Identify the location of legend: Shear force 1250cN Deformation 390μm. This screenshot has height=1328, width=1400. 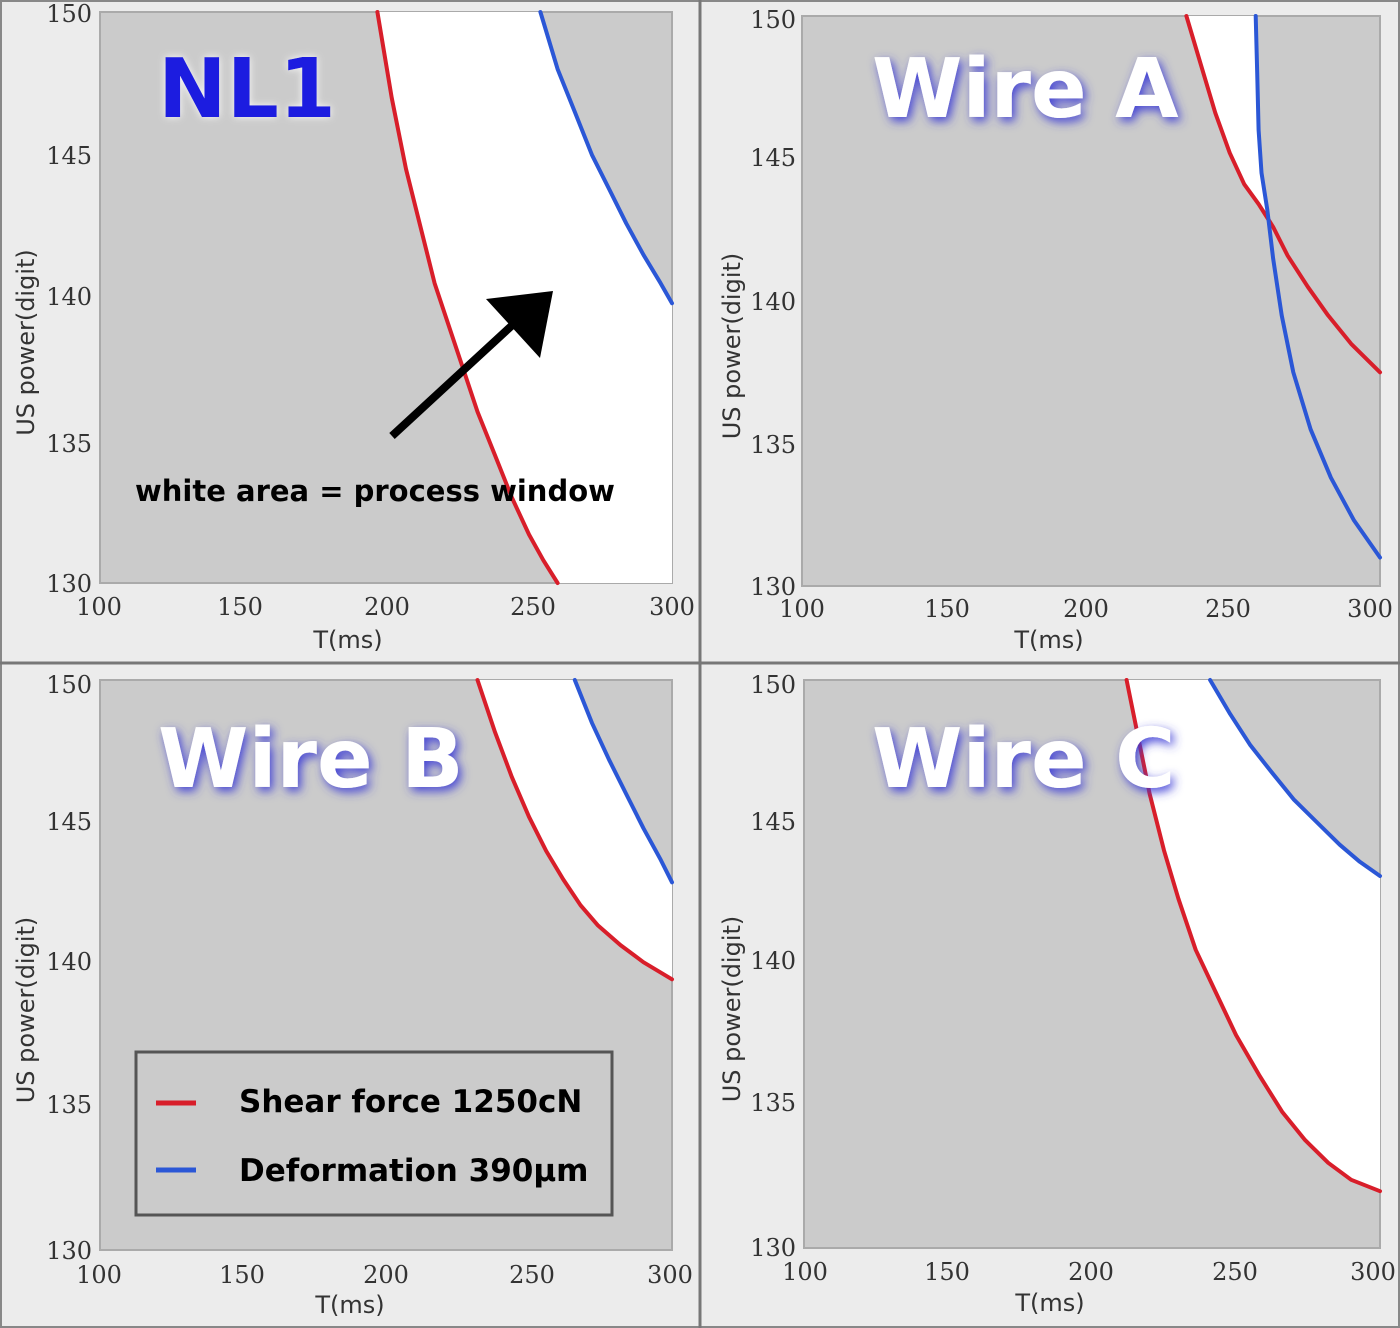
(374, 1133).